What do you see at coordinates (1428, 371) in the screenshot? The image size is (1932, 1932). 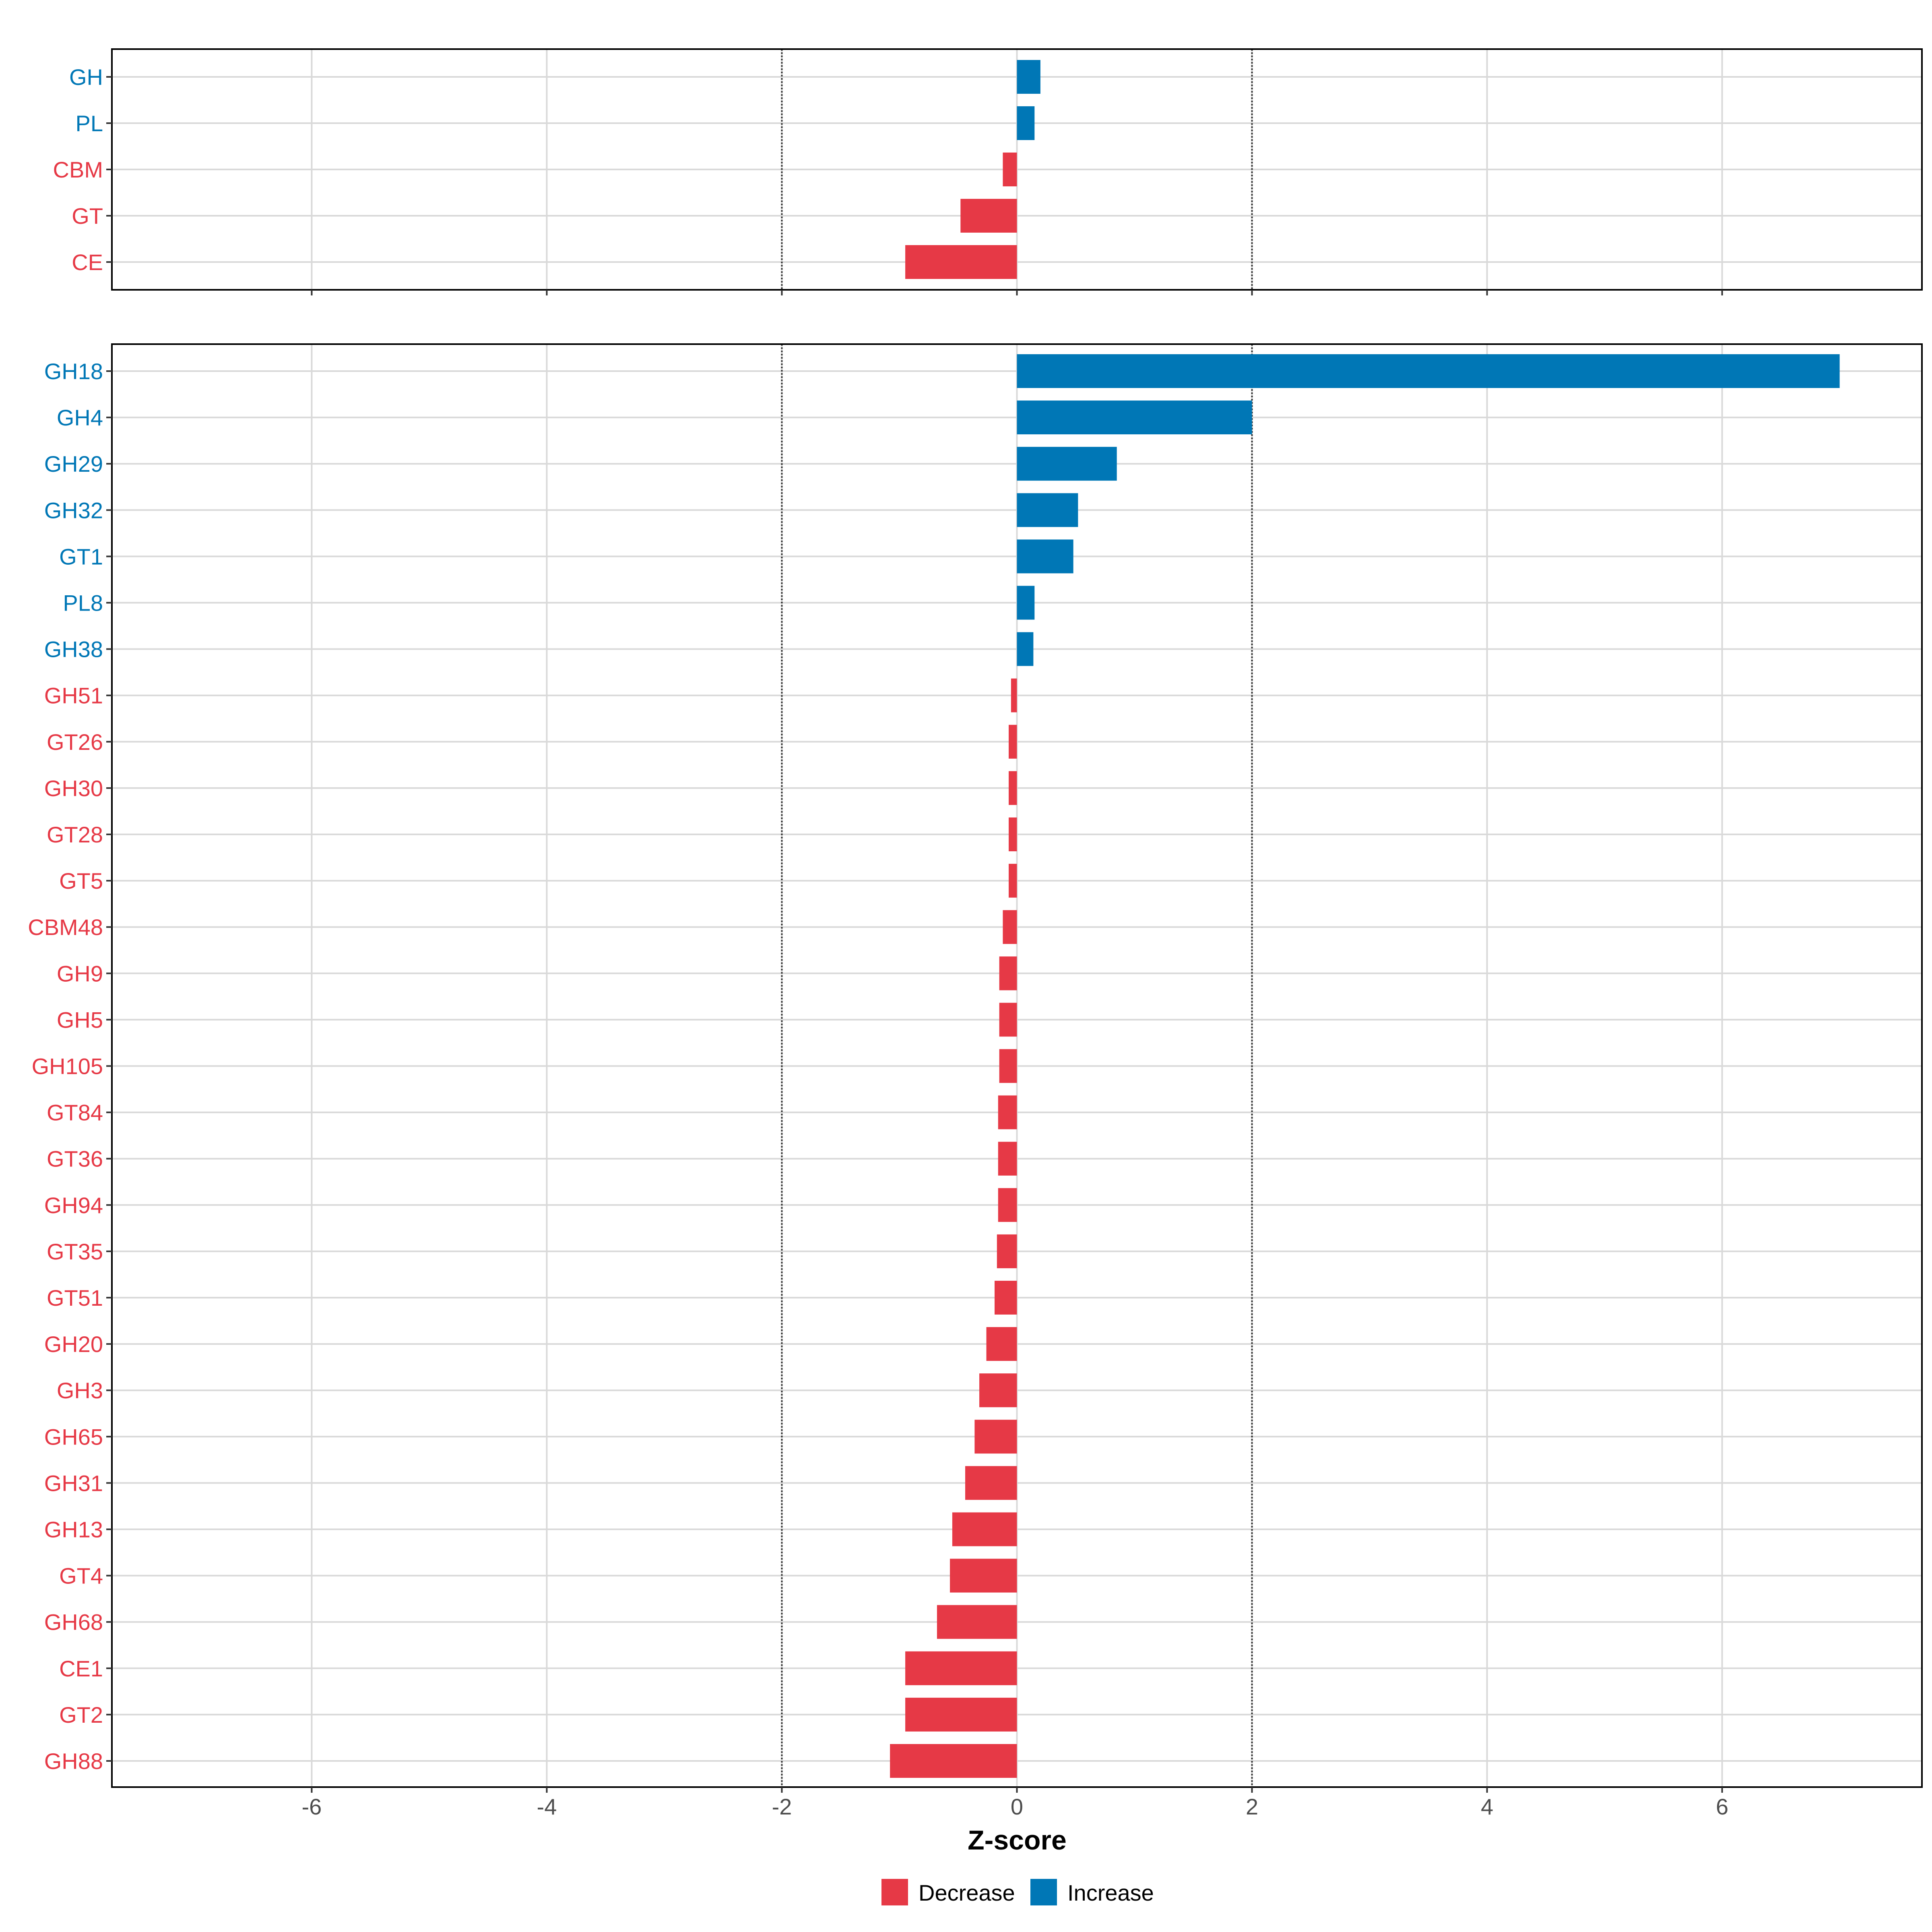 I see `families-bar-gh18` at bounding box center [1428, 371].